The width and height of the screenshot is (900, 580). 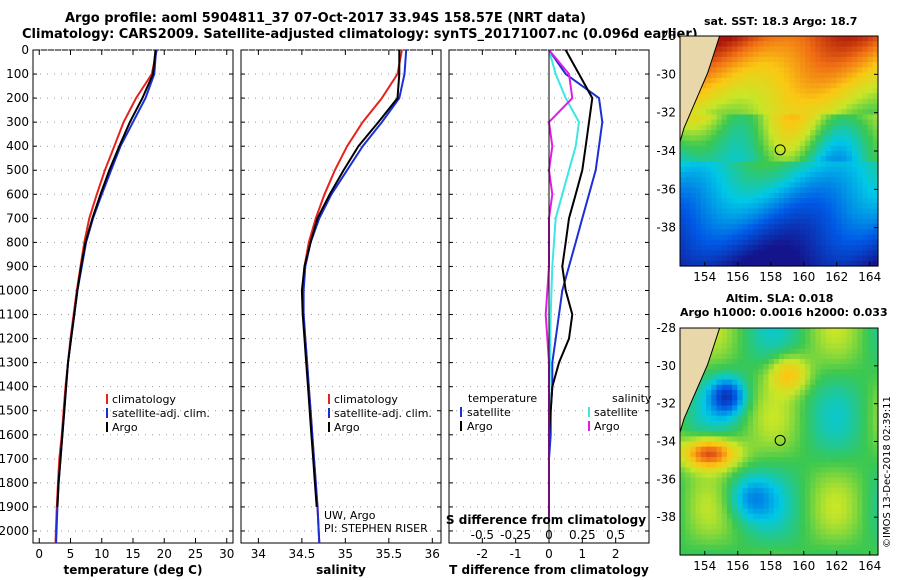 I want to click on legend-label: satellite-adj. clim., so click(x=161, y=413).